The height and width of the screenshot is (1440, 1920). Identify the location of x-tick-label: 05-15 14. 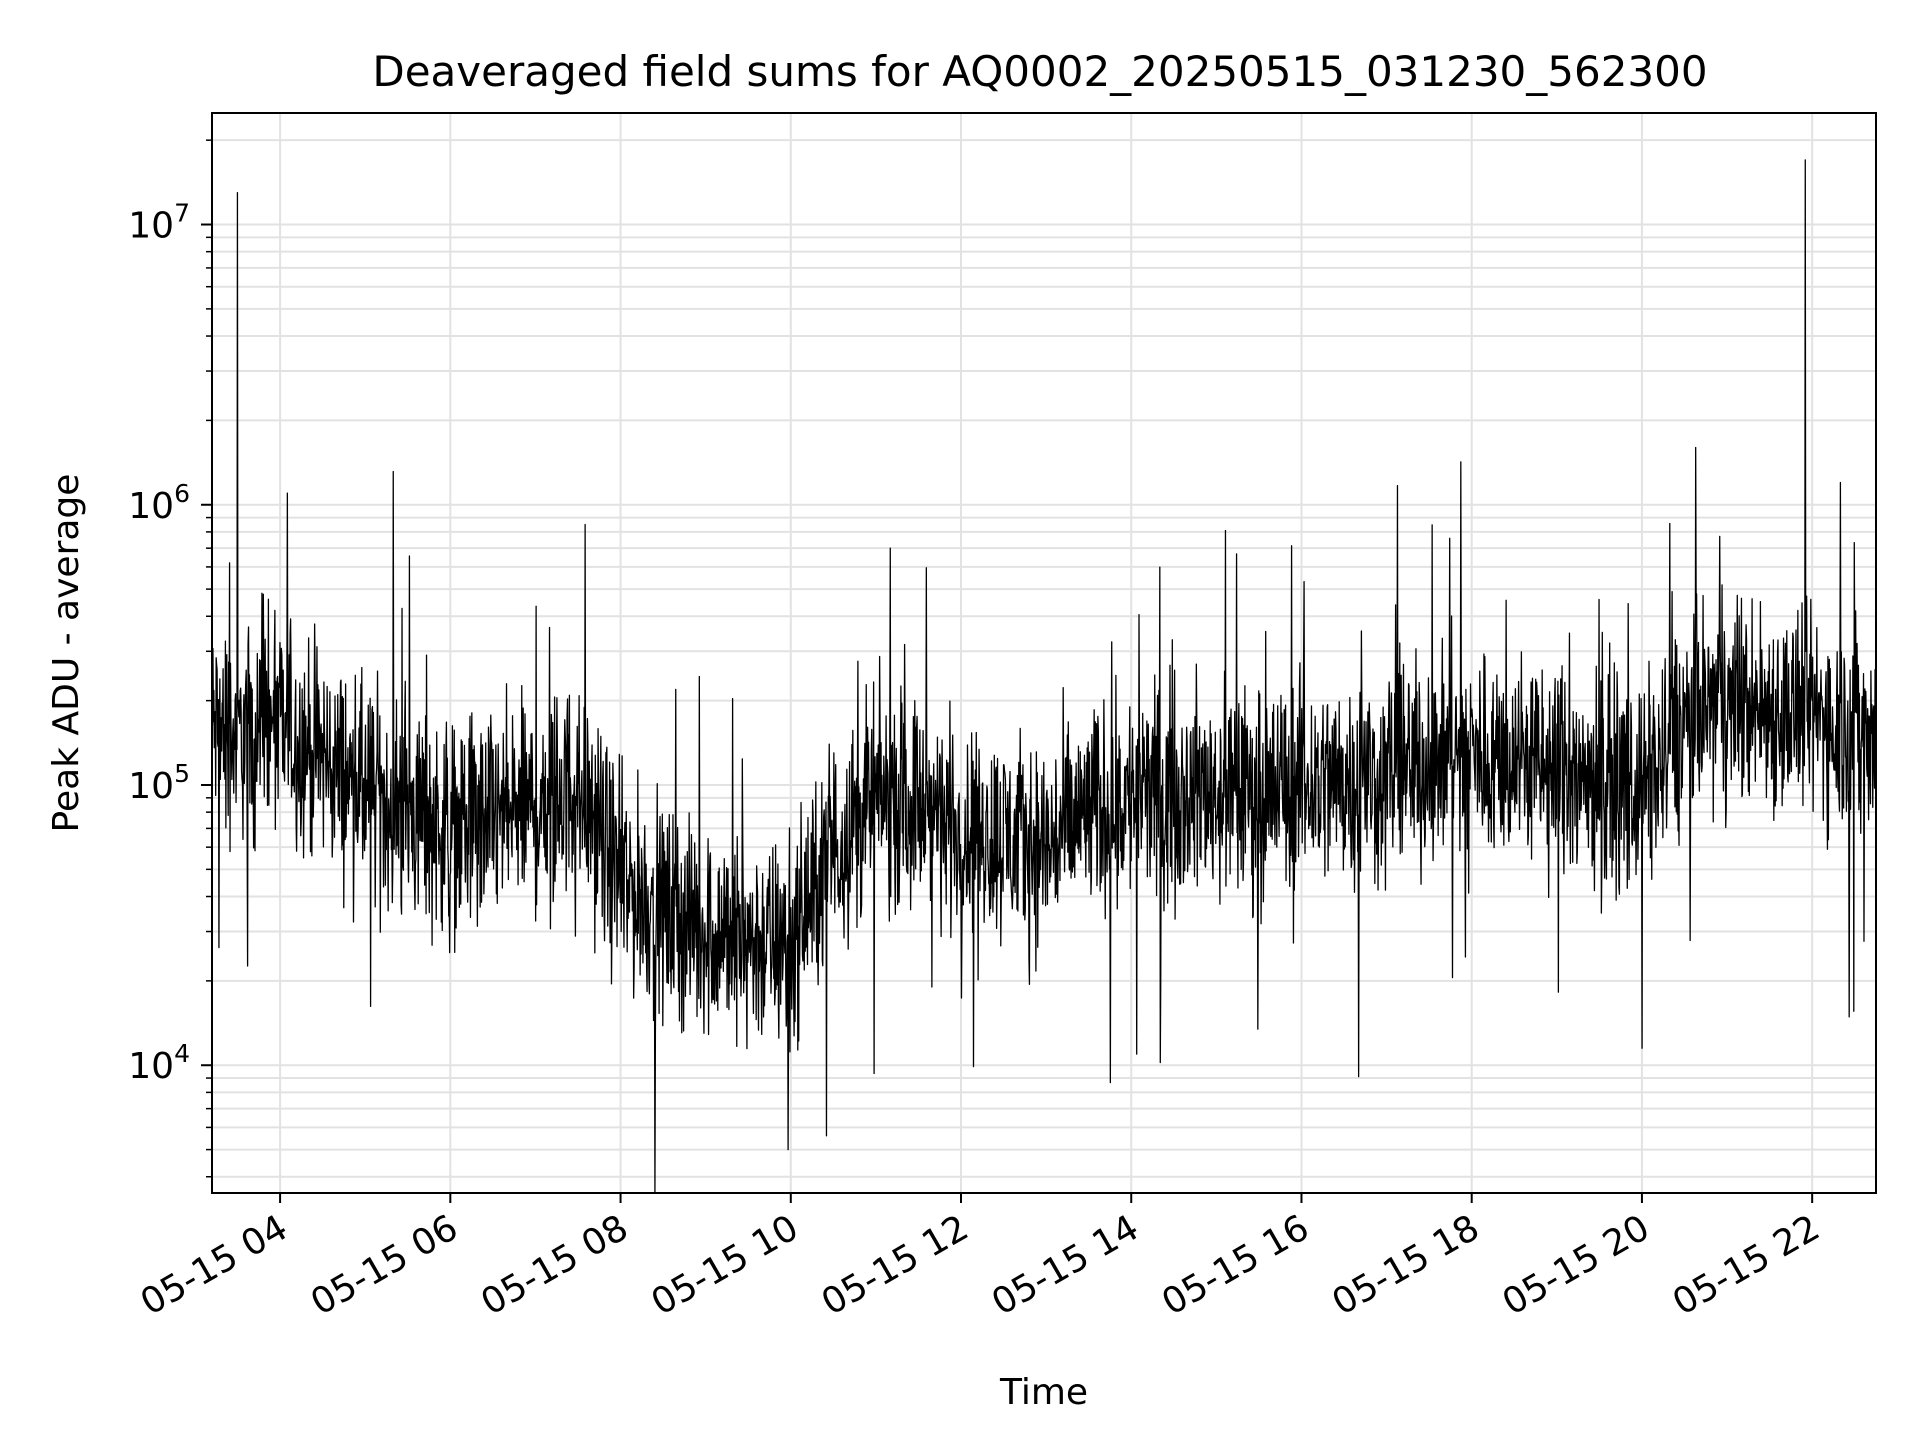
(1065, 1265).